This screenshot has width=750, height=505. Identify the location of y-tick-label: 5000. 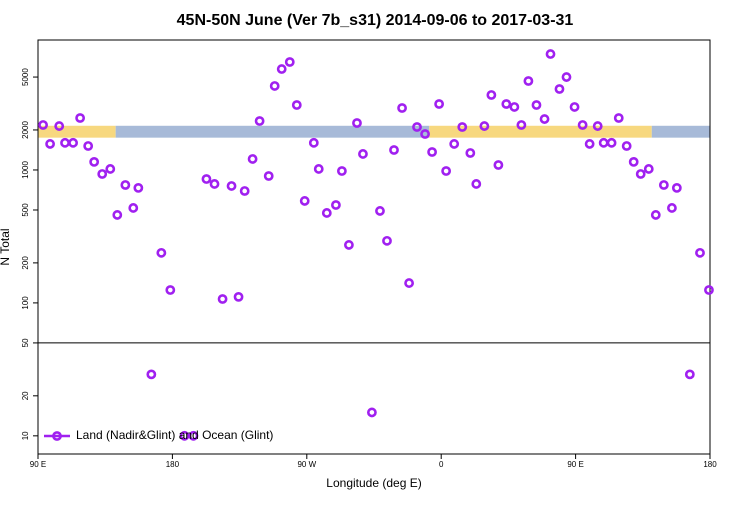
(25, 77).